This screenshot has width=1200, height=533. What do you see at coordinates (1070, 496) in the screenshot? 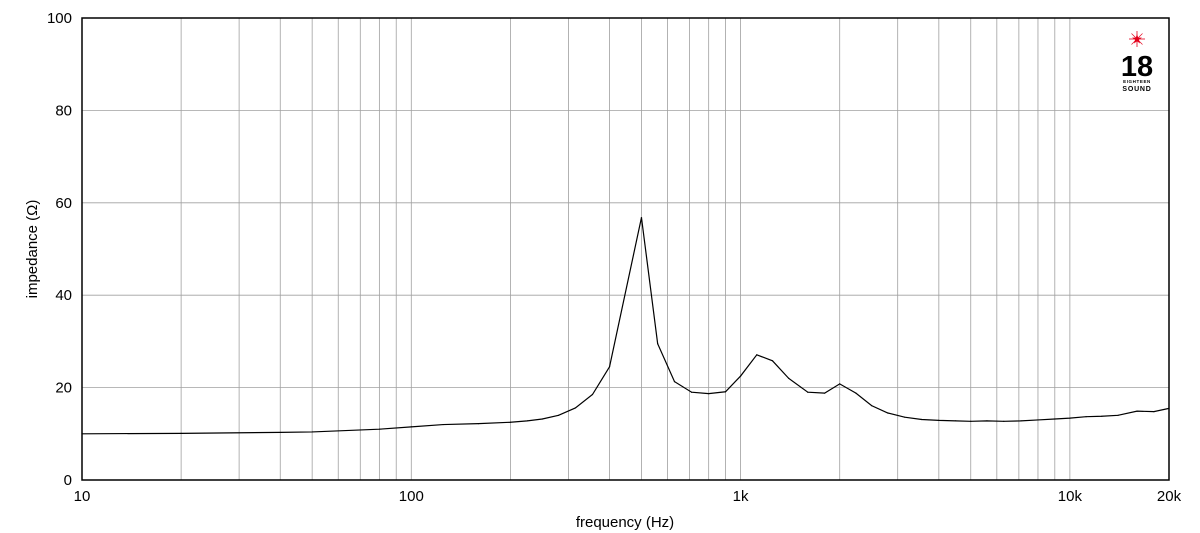
I see `x-tick-label: 10k` at bounding box center [1070, 496].